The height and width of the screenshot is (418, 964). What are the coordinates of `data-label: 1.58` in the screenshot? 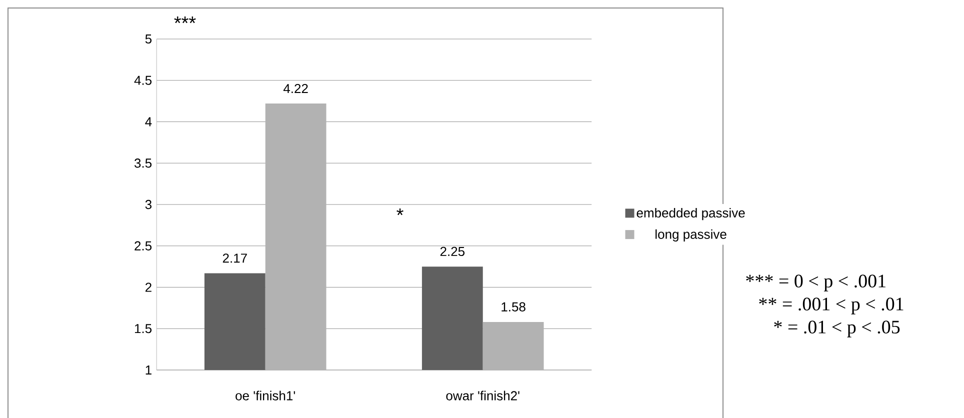 It's located at (514, 307).